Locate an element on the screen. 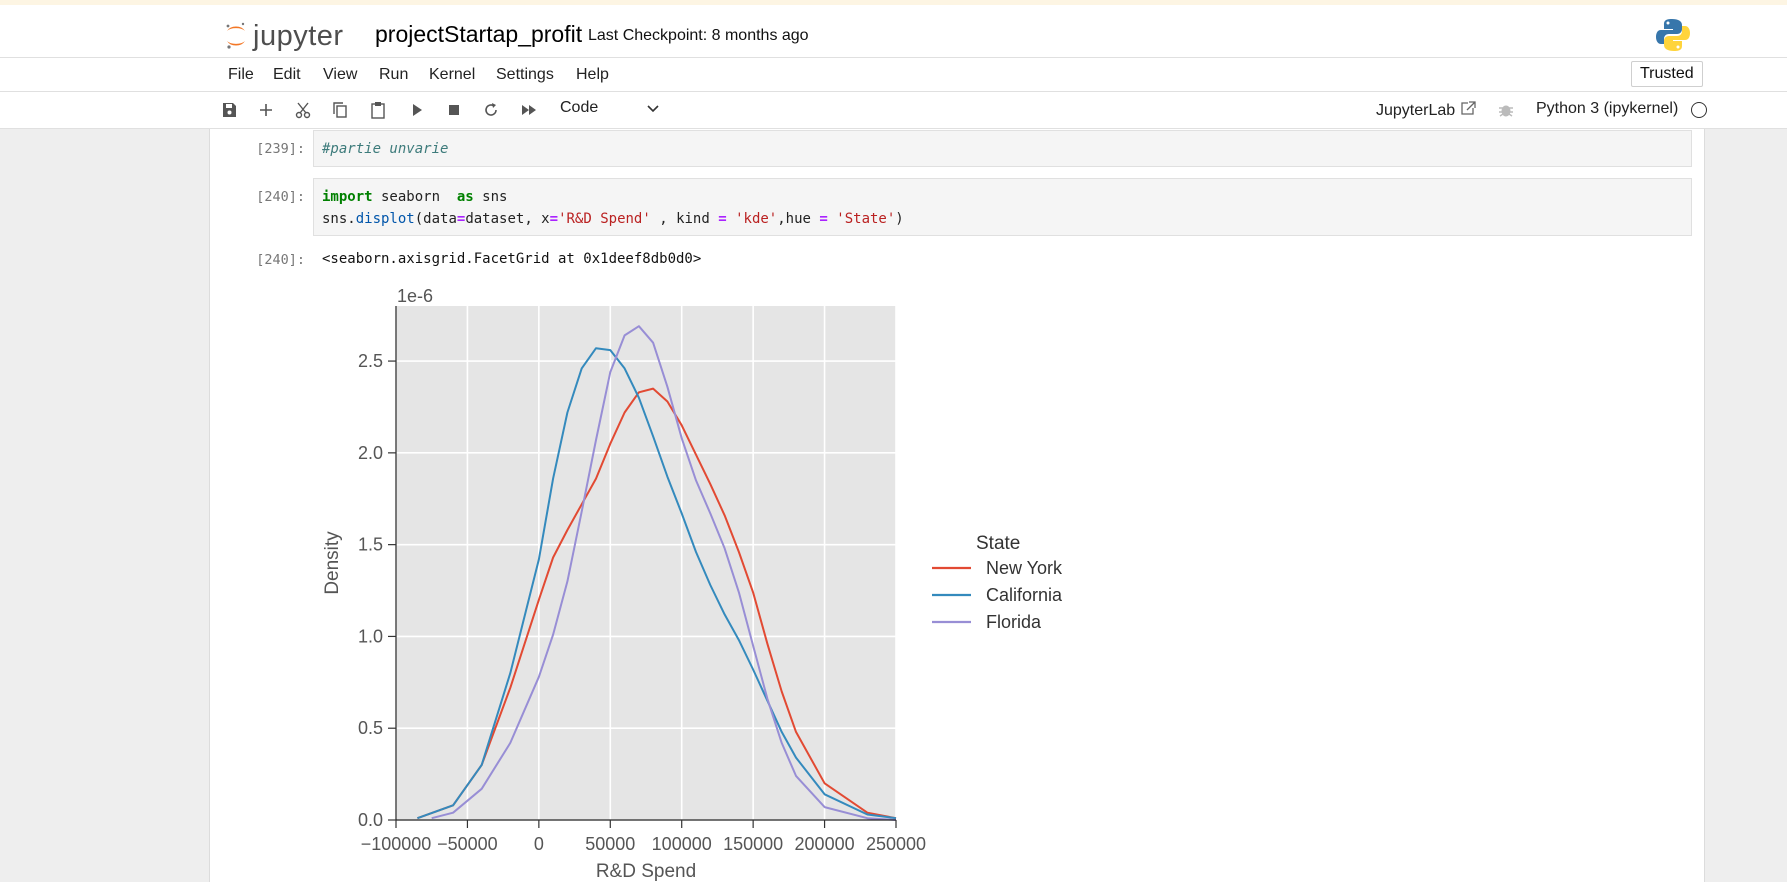 The height and width of the screenshot is (882, 1787). legend-title: State is located at coordinates (998, 543).